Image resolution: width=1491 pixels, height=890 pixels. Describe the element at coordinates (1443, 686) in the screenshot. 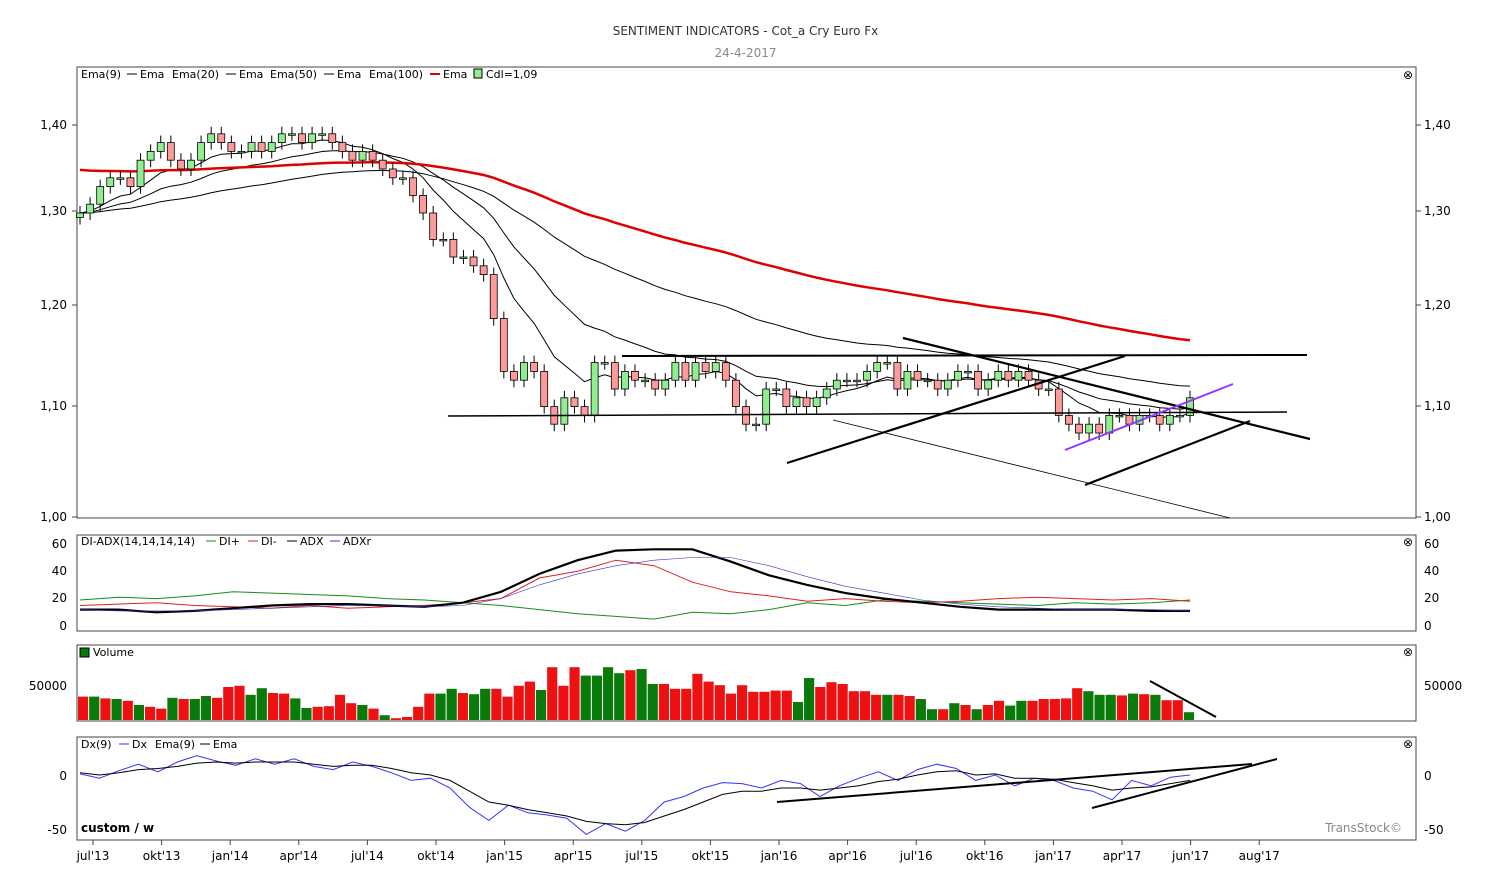

I see `vol-tick-50000-r: 50000` at that location.